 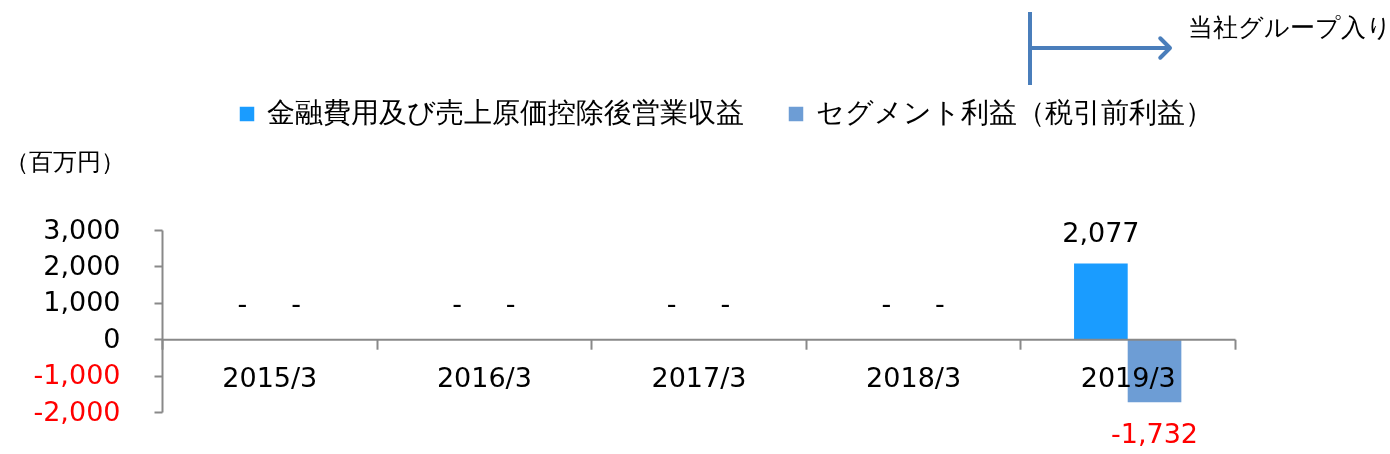 I want to click on legend-label: セグメント利益（税引前利益）, so click(x=1014, y=112).